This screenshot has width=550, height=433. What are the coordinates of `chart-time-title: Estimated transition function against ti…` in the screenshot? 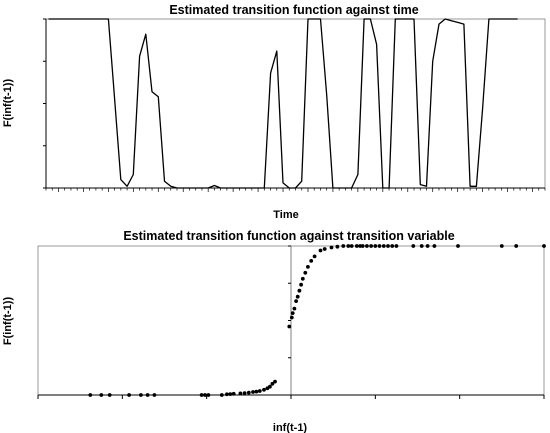 It's located at (293, 10).